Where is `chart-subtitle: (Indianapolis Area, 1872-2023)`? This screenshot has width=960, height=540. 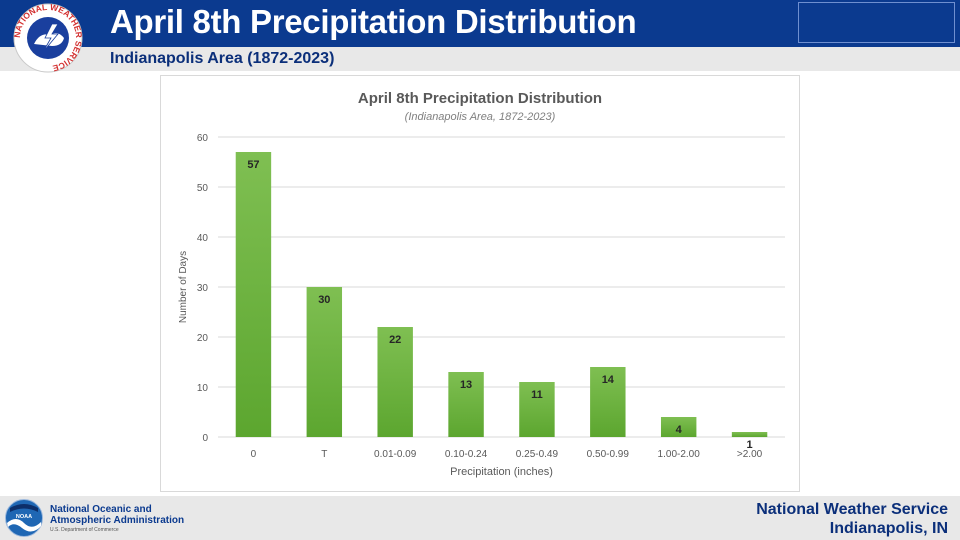
chart-subtitle: (Indianapolis Area, 1872-2023) is located at coordinates (480, 117).